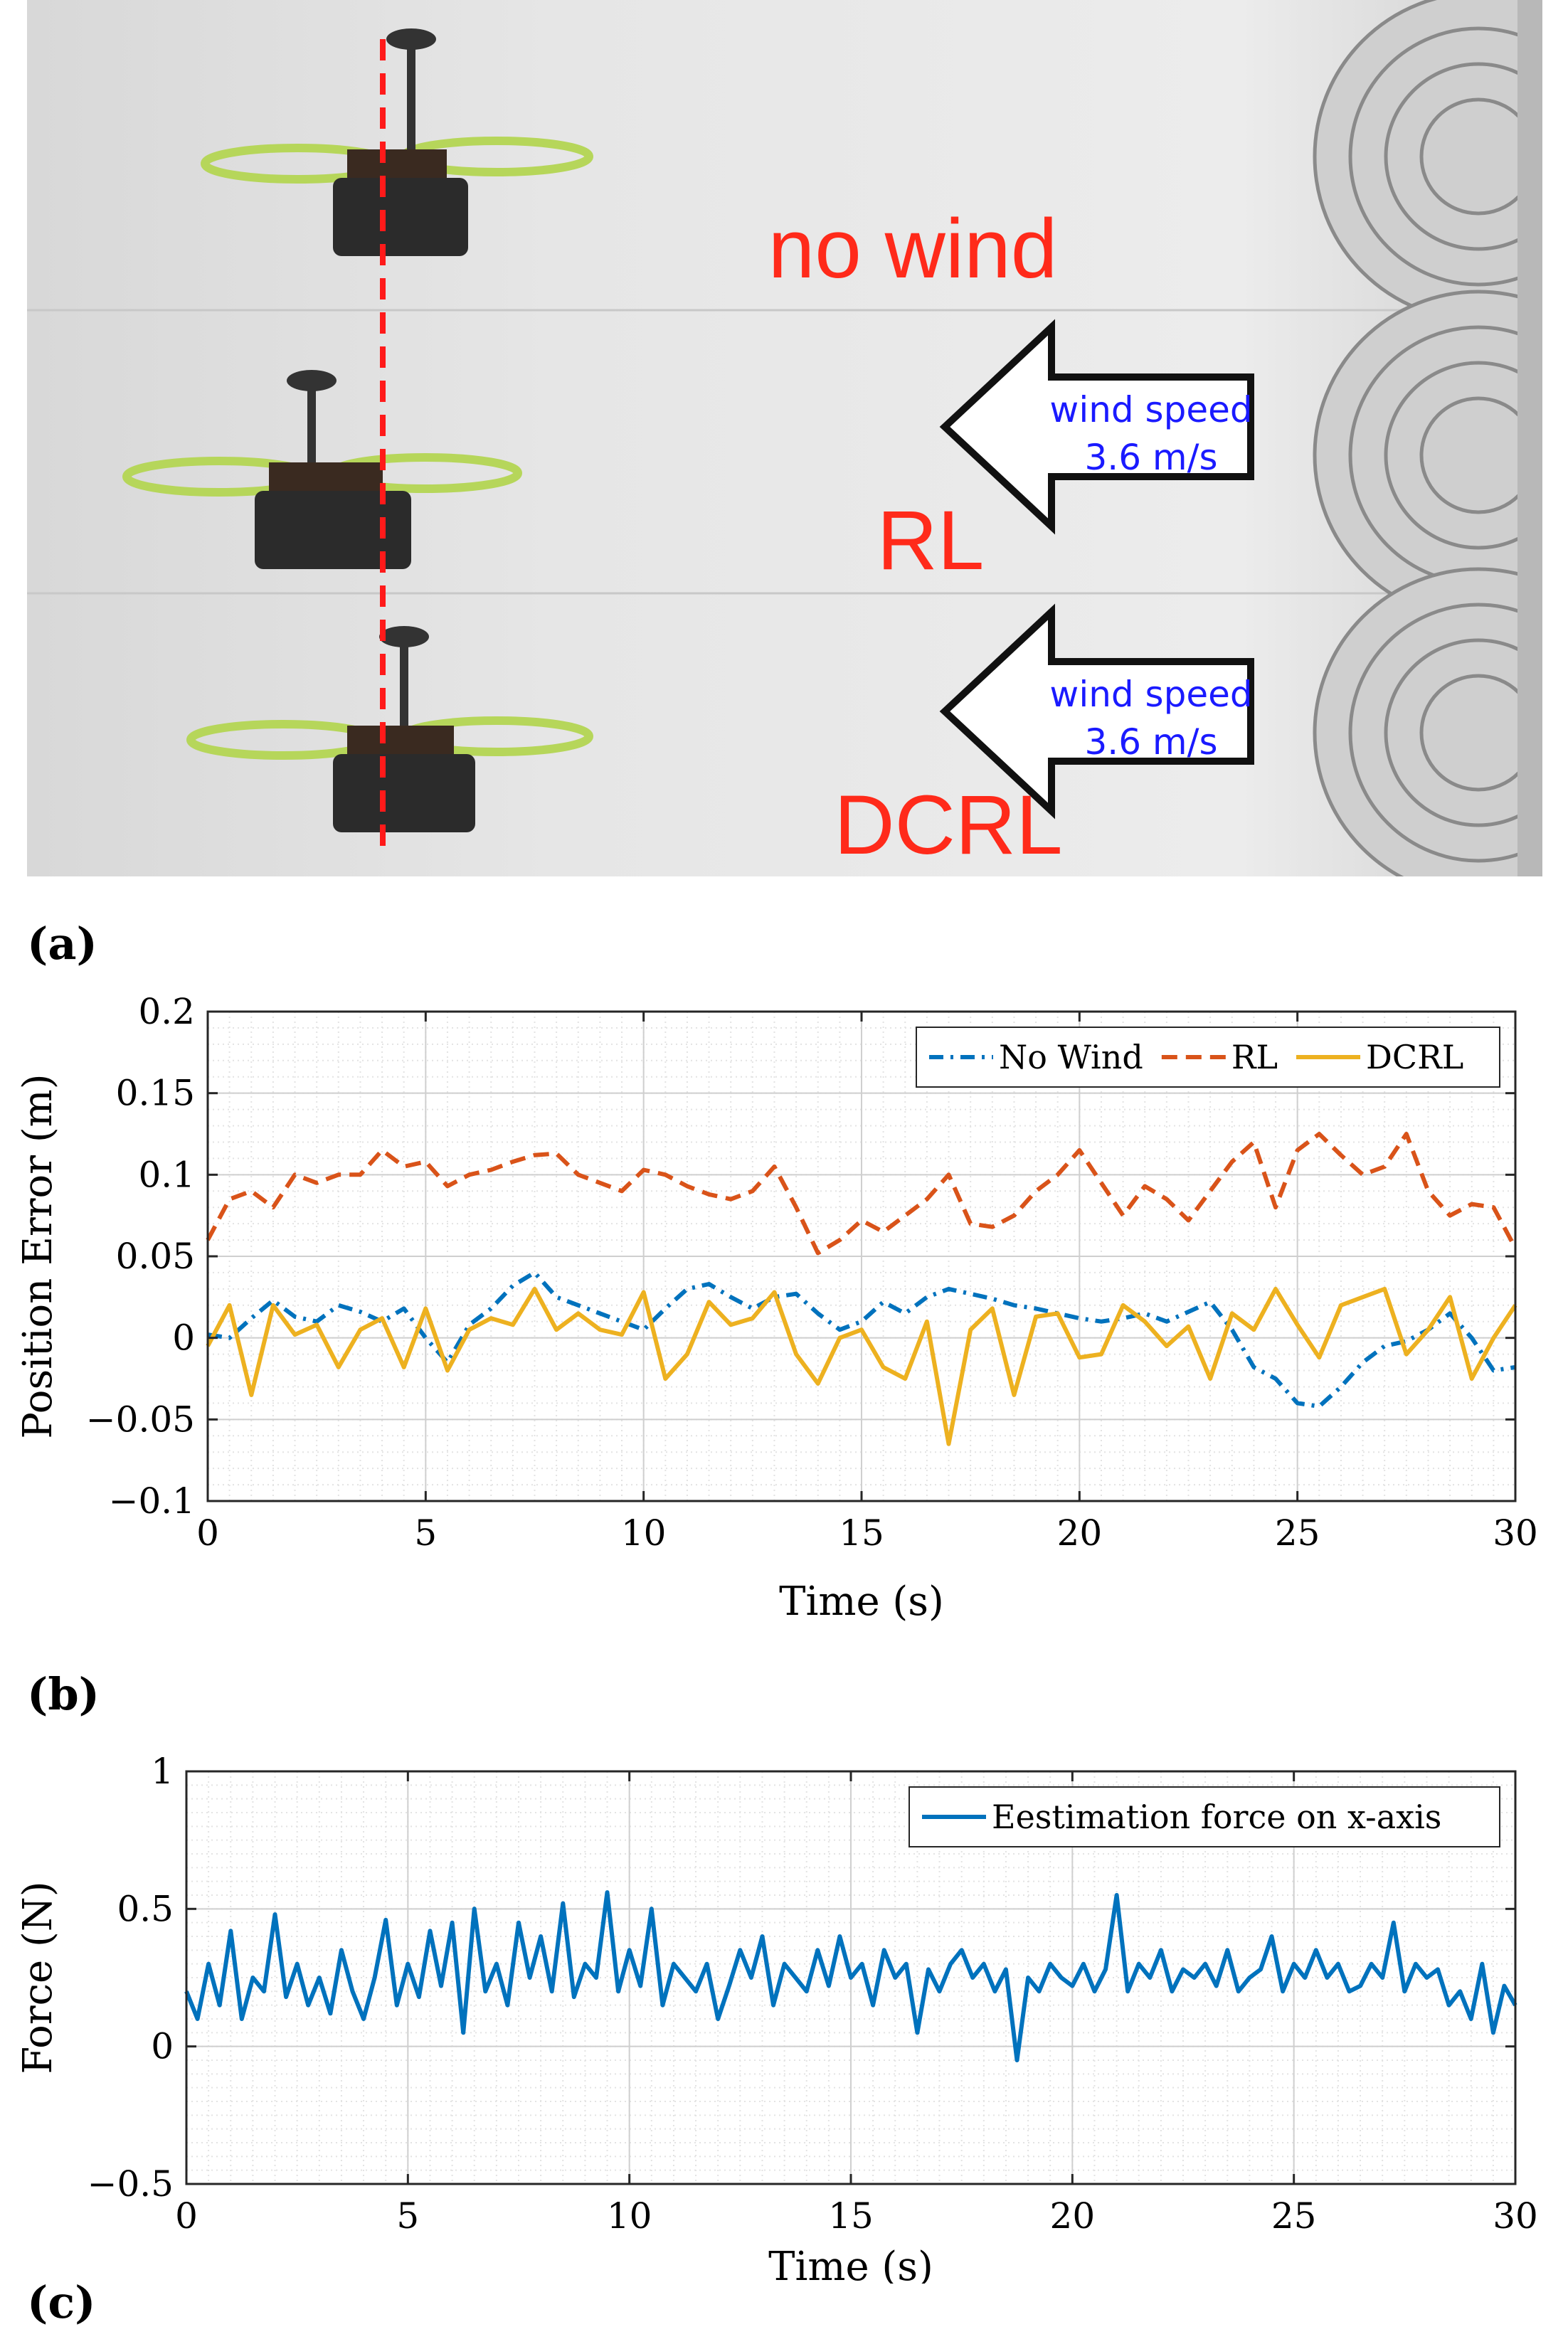 The height and width of the screenshot is (2349, 1568). What do you see at coordinates (913, 249) in the screenshot?
I see `caption-no-wind: no wind` at bounding box center [913, 249].